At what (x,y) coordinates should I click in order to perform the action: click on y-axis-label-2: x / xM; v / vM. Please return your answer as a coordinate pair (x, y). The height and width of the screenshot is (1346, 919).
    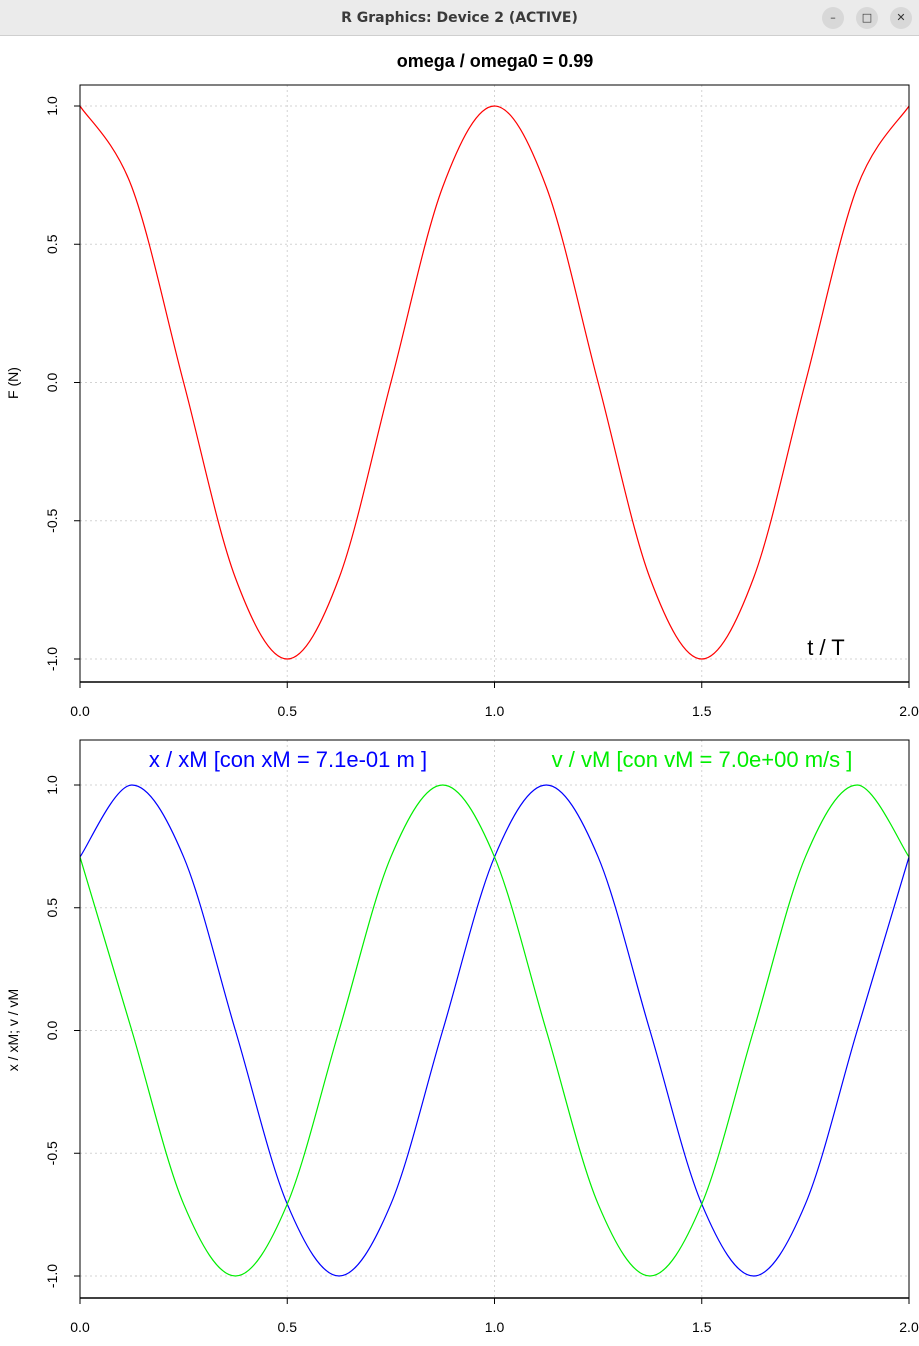
    Looking at the image, I should click on (13, 1030).